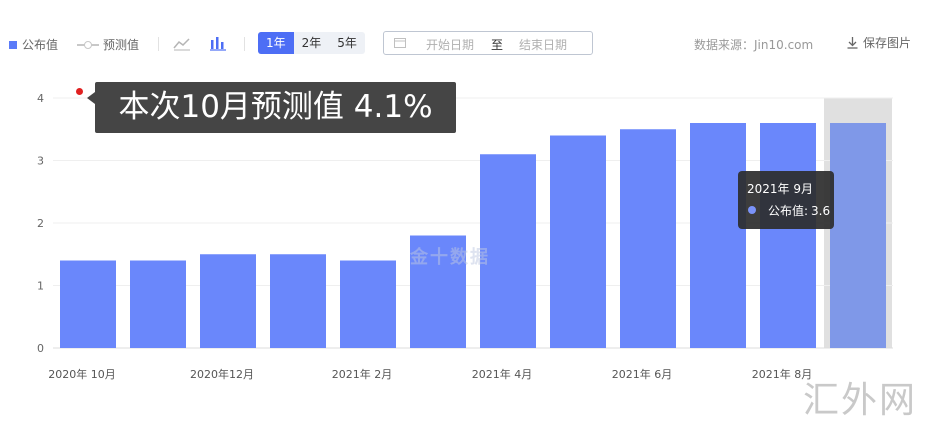 The height and width of the screenshot is (423, 930). Describe the element at coordinates (40, 45) in the screenshot. I see `legend-published-label: 公布值` at that location.